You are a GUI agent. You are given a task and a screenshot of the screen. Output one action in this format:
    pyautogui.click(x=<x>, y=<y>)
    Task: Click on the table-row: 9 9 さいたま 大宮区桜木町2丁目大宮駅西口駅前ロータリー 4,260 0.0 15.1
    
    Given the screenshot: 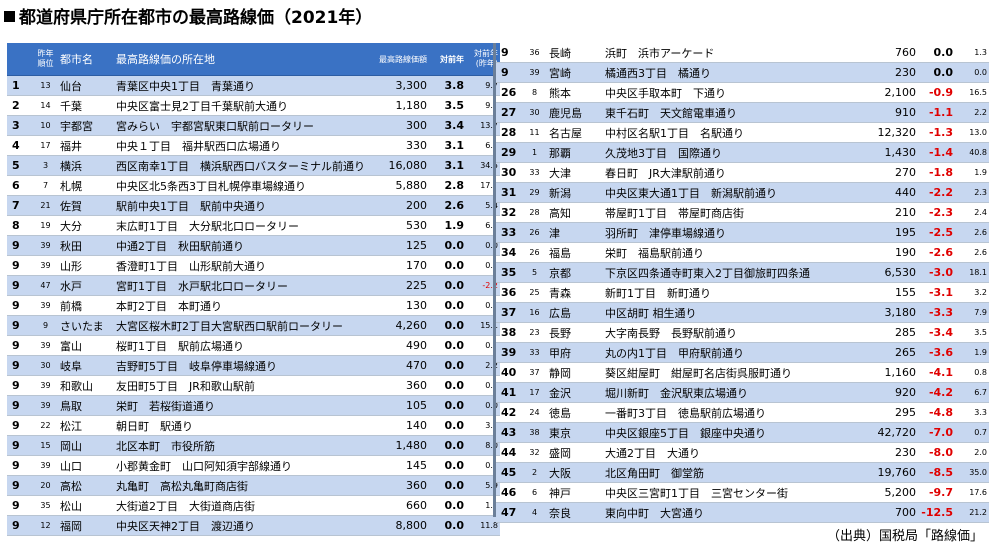 What is the action you would take?
    pyautogui.click(x=253, y=325)
    